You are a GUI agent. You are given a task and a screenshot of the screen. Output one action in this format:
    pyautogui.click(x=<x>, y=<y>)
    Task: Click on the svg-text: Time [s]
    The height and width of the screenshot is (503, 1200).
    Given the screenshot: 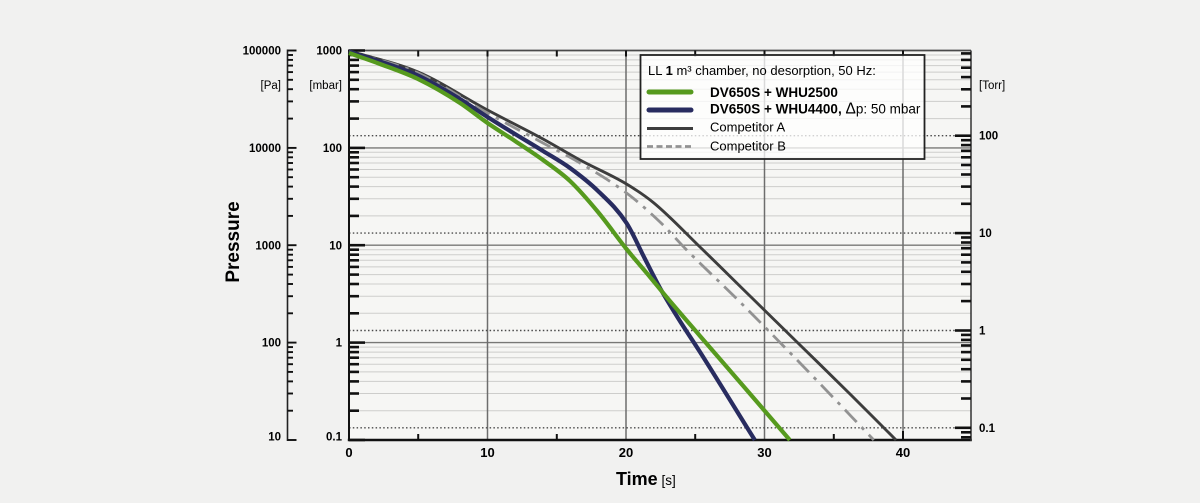 What is the action you would take?
    pyautogui.click(x=646, y=479)
    